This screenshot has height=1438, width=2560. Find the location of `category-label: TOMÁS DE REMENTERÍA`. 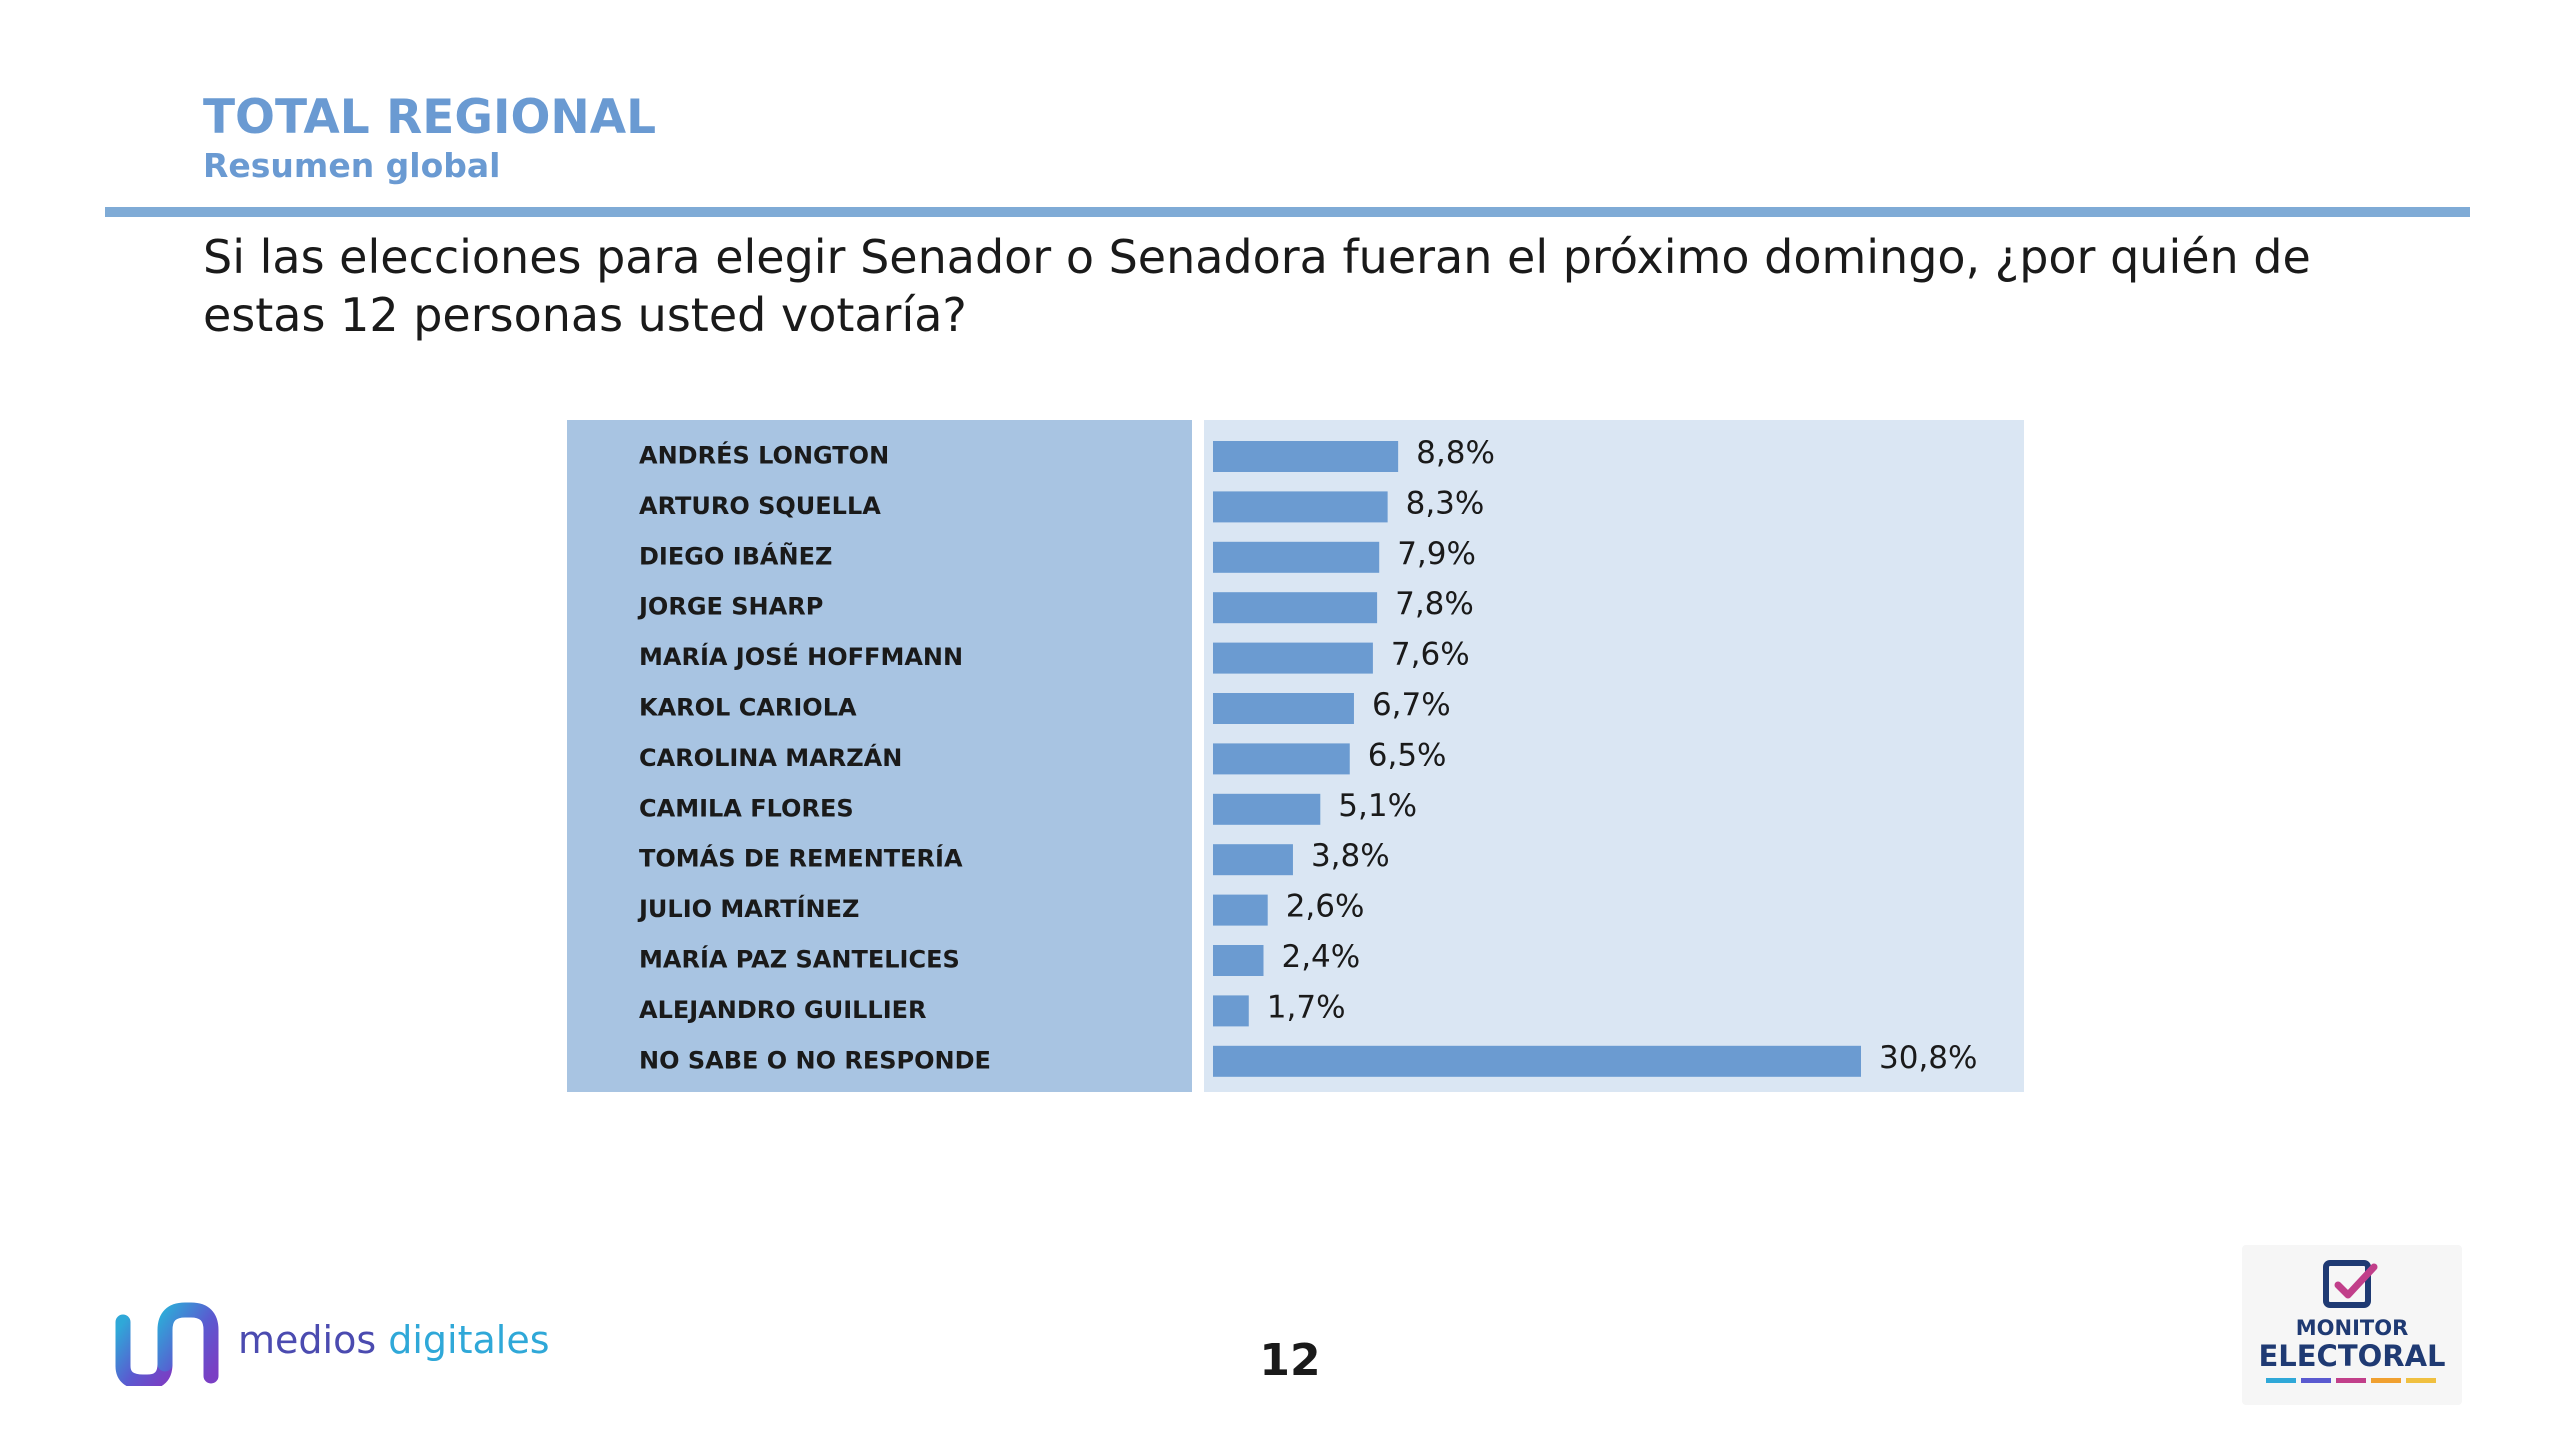

category-label: TOMÁS DE REMENTERÍA is located at coordinates (801, 858).